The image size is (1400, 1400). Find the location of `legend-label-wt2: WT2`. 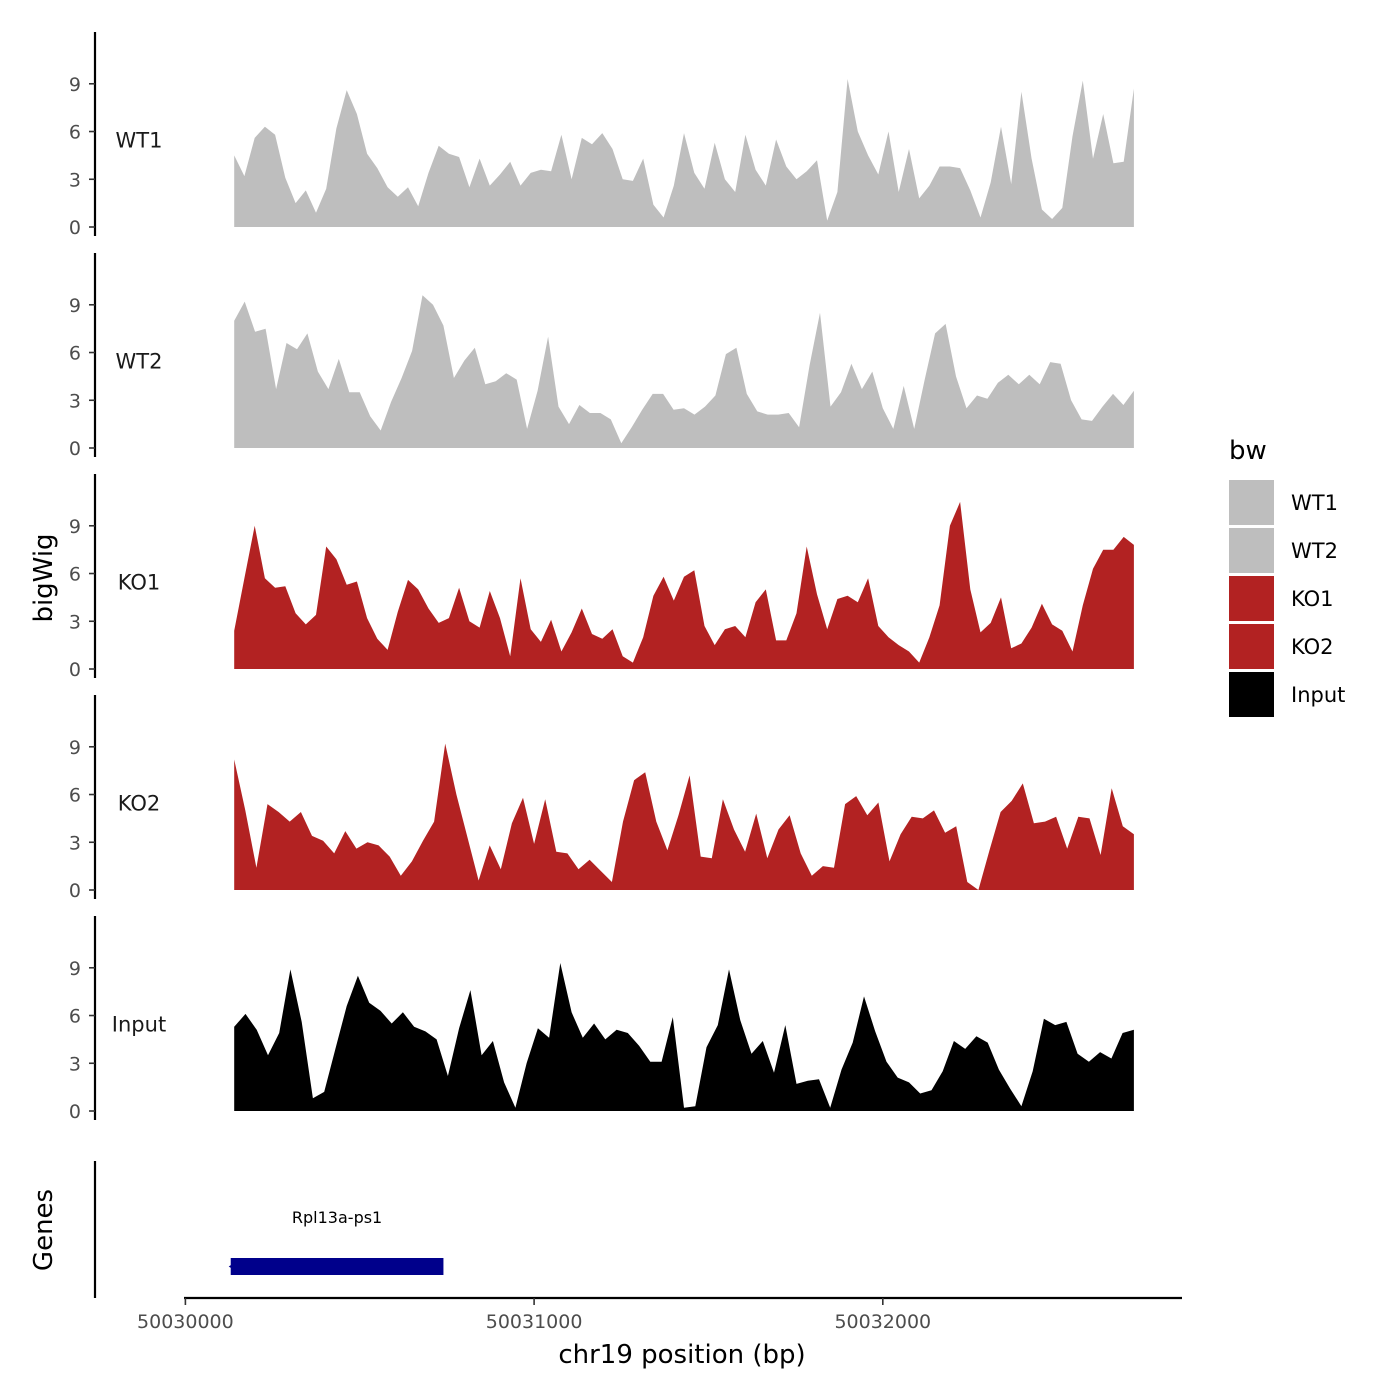

legend-label-wt2: WT2 is located at coordinates (1314, 551).